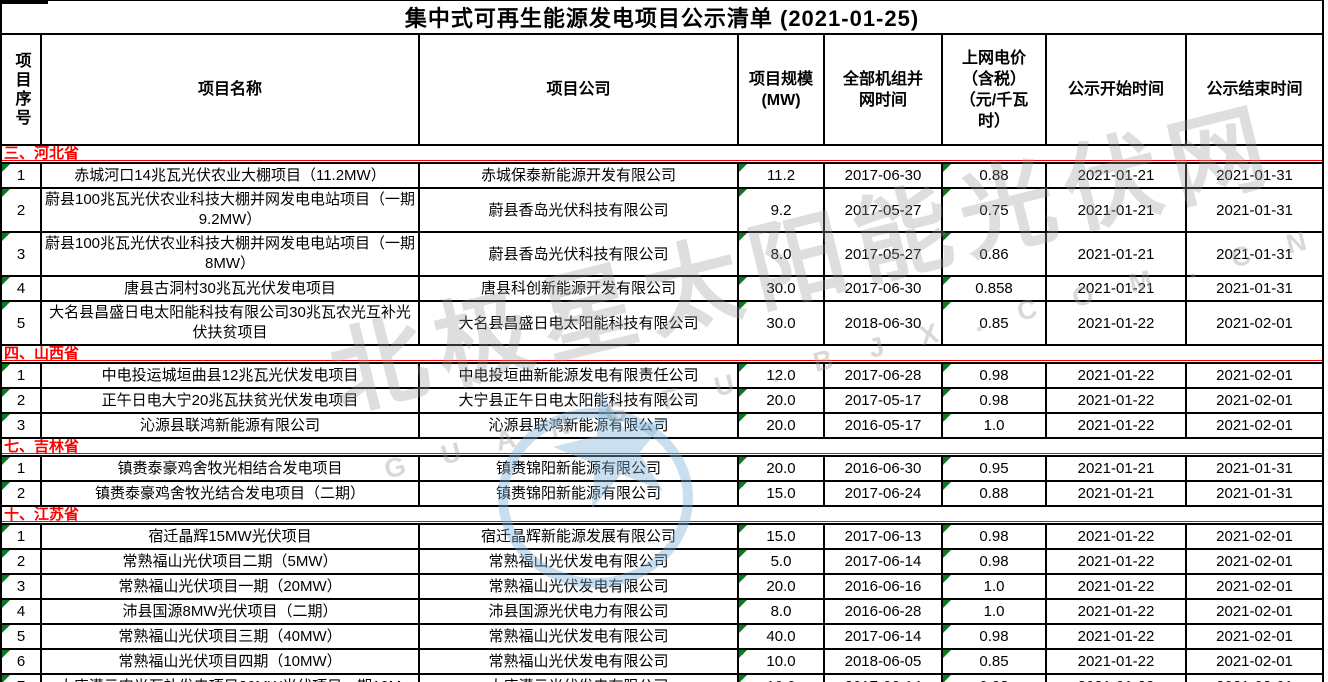  Describe the element at coordinates (781, 677) in the screenshot. I see `scale-cell: 10.0` at that location.